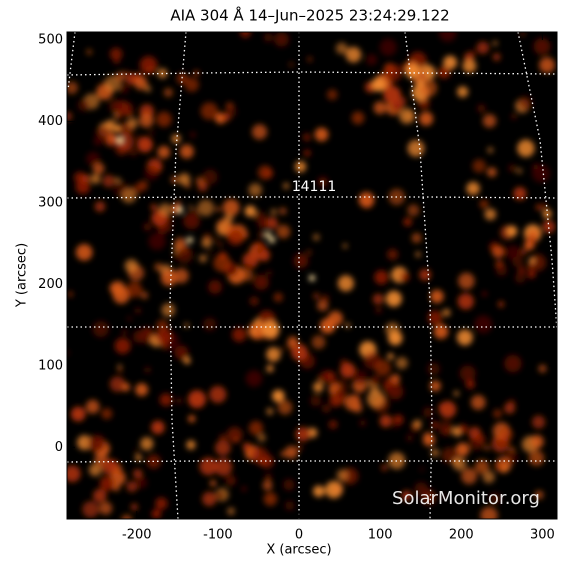 The height and width of the screenshot is (564, 564). Describe the element at coordinates (314, 187) in the screenshot. I see `region-label: 14111` at that location.